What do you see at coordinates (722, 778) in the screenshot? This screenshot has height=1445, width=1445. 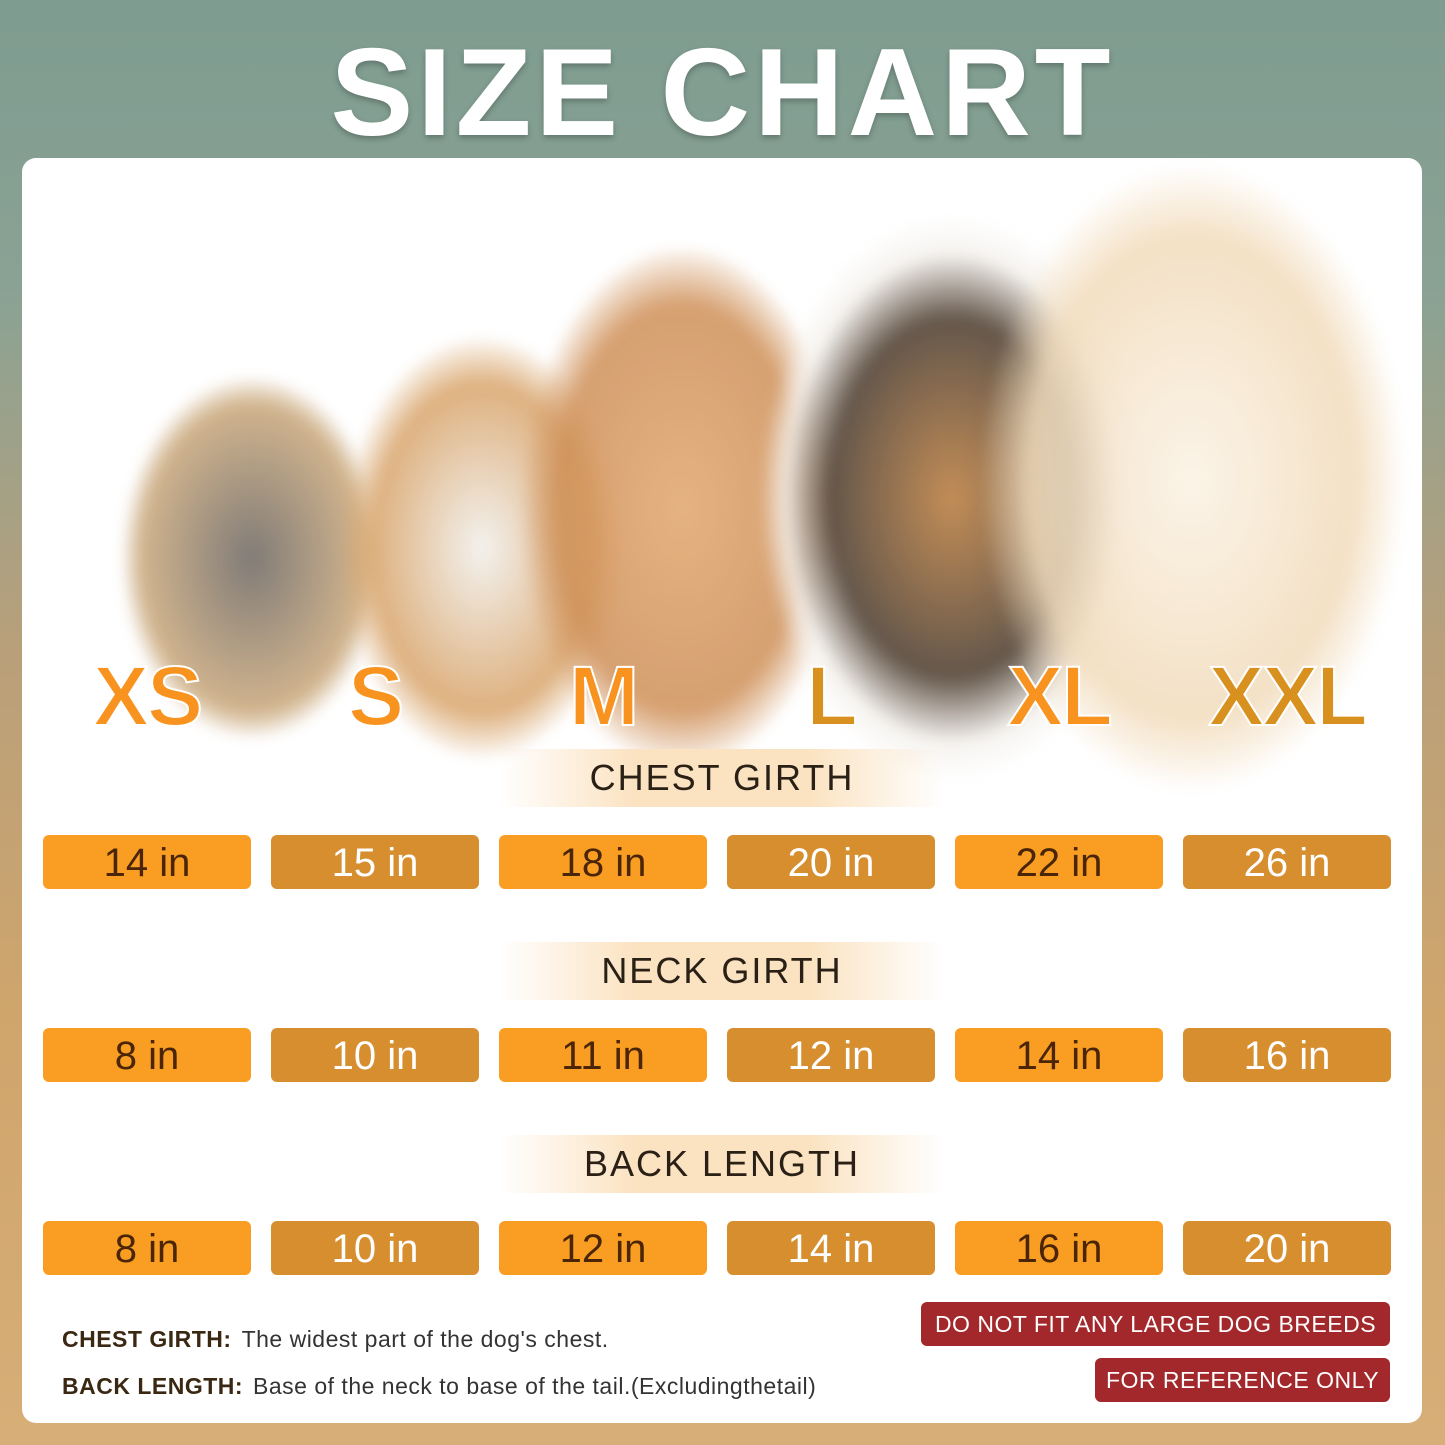 I see `section-header-chest: CHEST GIRTH` at bounding box center [722, 778].